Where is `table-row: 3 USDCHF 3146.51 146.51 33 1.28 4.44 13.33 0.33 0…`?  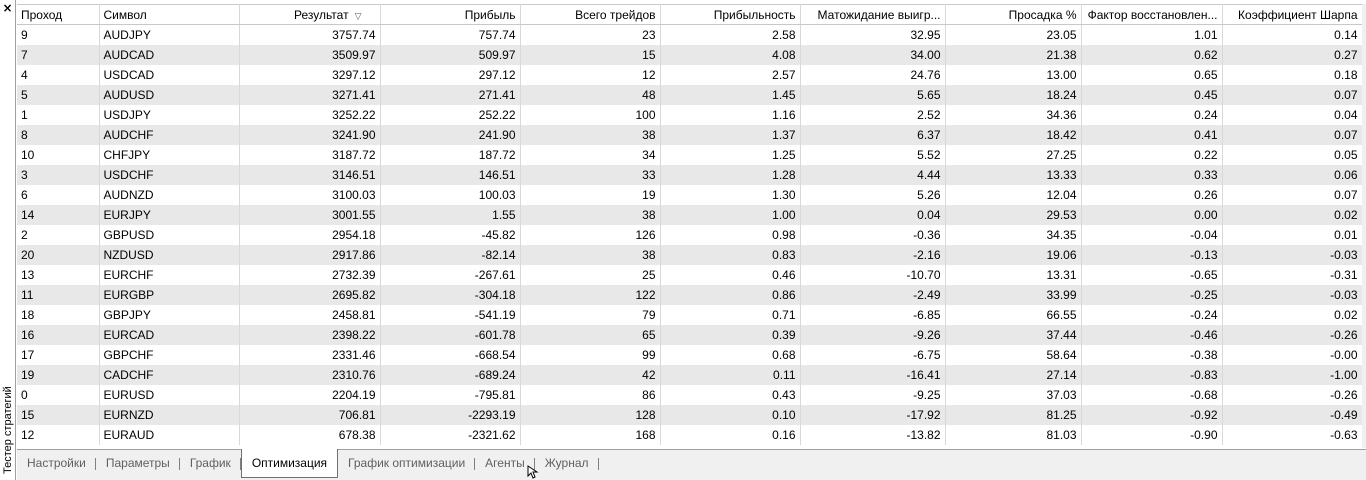 table-row: 3 USDCHF 3146.51 146.51 33 1.28 4.44 13.33 0.33 0… is located at coordinates (689, 174).